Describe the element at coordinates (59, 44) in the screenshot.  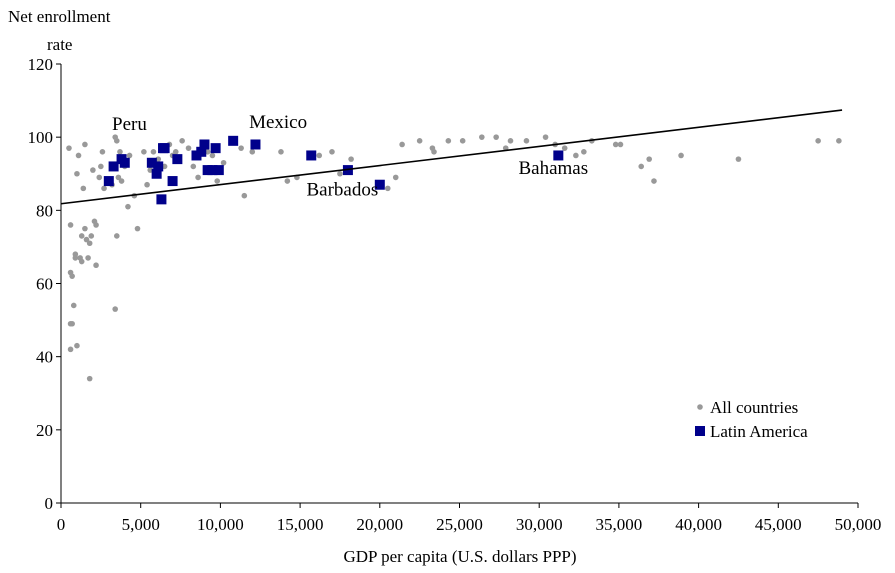
I see `y-axis-title-line-2: rate` at that location.